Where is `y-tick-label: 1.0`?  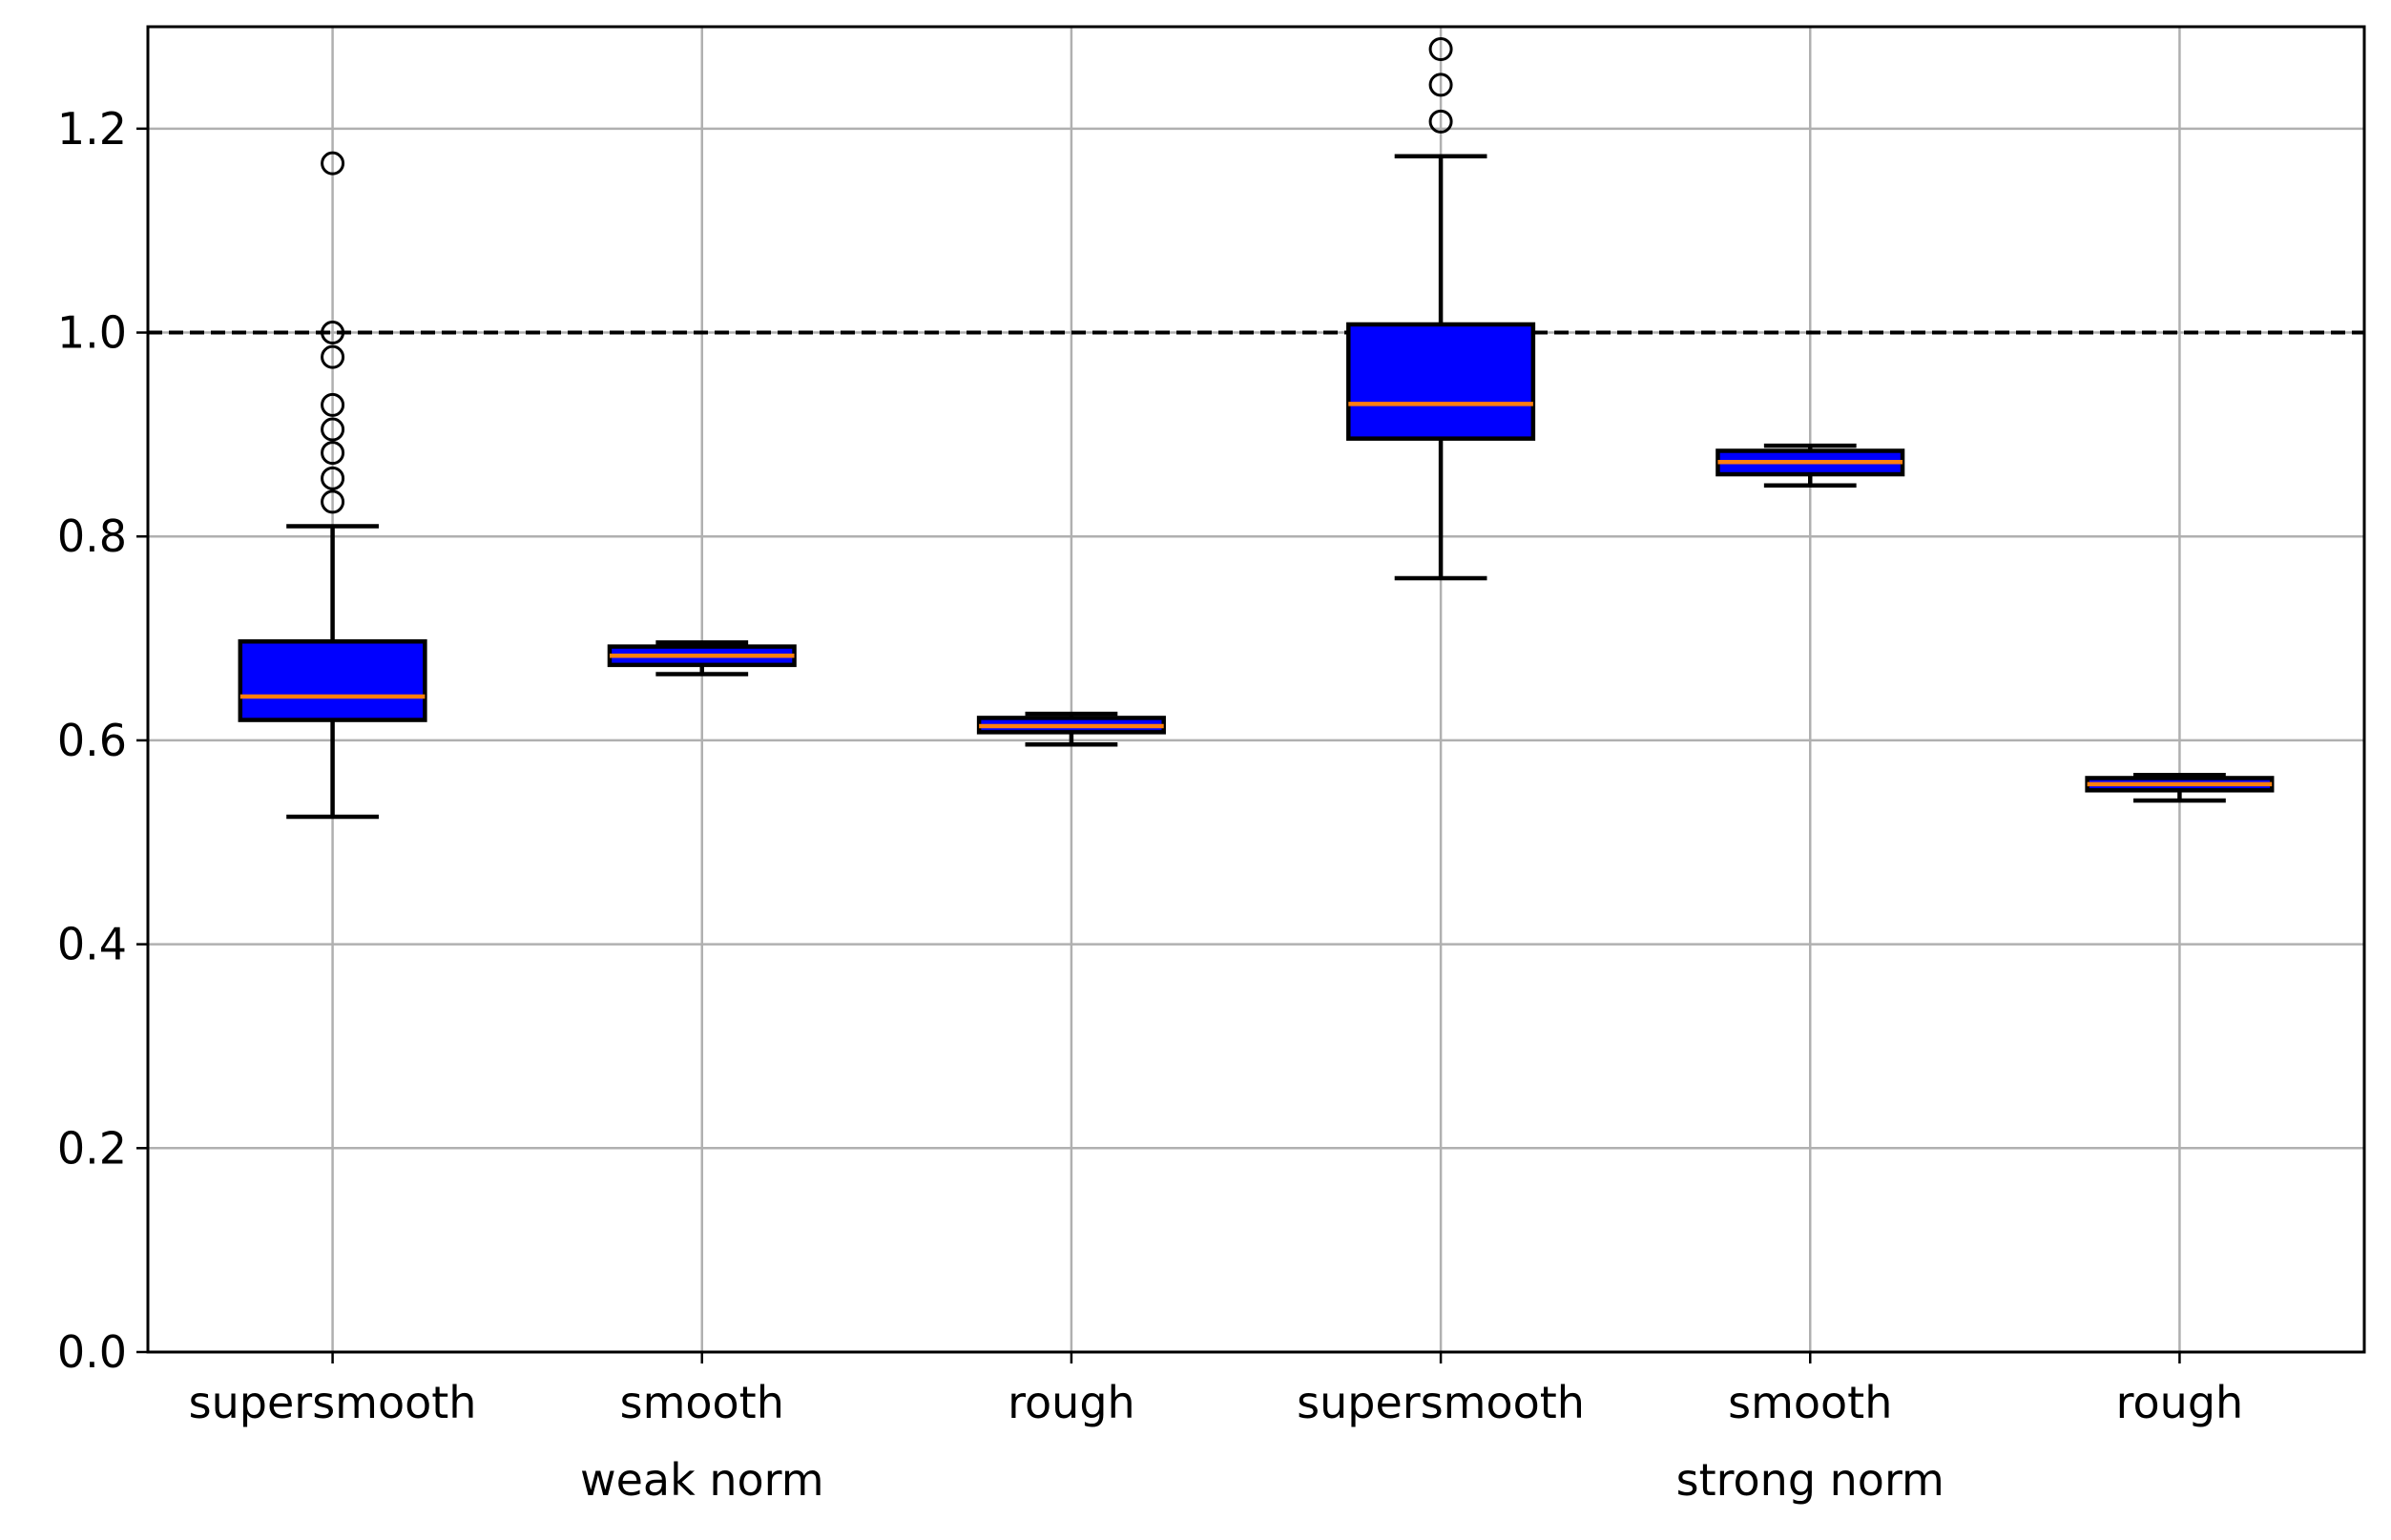
y-tick-label: 1.0 is located at coordinates (92, 333).